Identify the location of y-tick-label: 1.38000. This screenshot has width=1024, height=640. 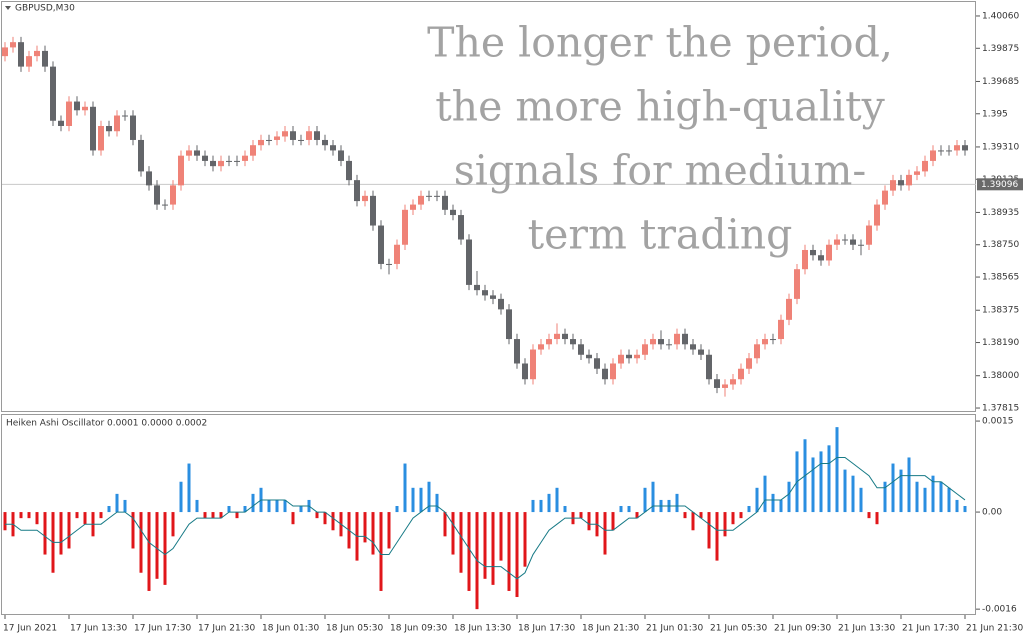
(1000, 376).